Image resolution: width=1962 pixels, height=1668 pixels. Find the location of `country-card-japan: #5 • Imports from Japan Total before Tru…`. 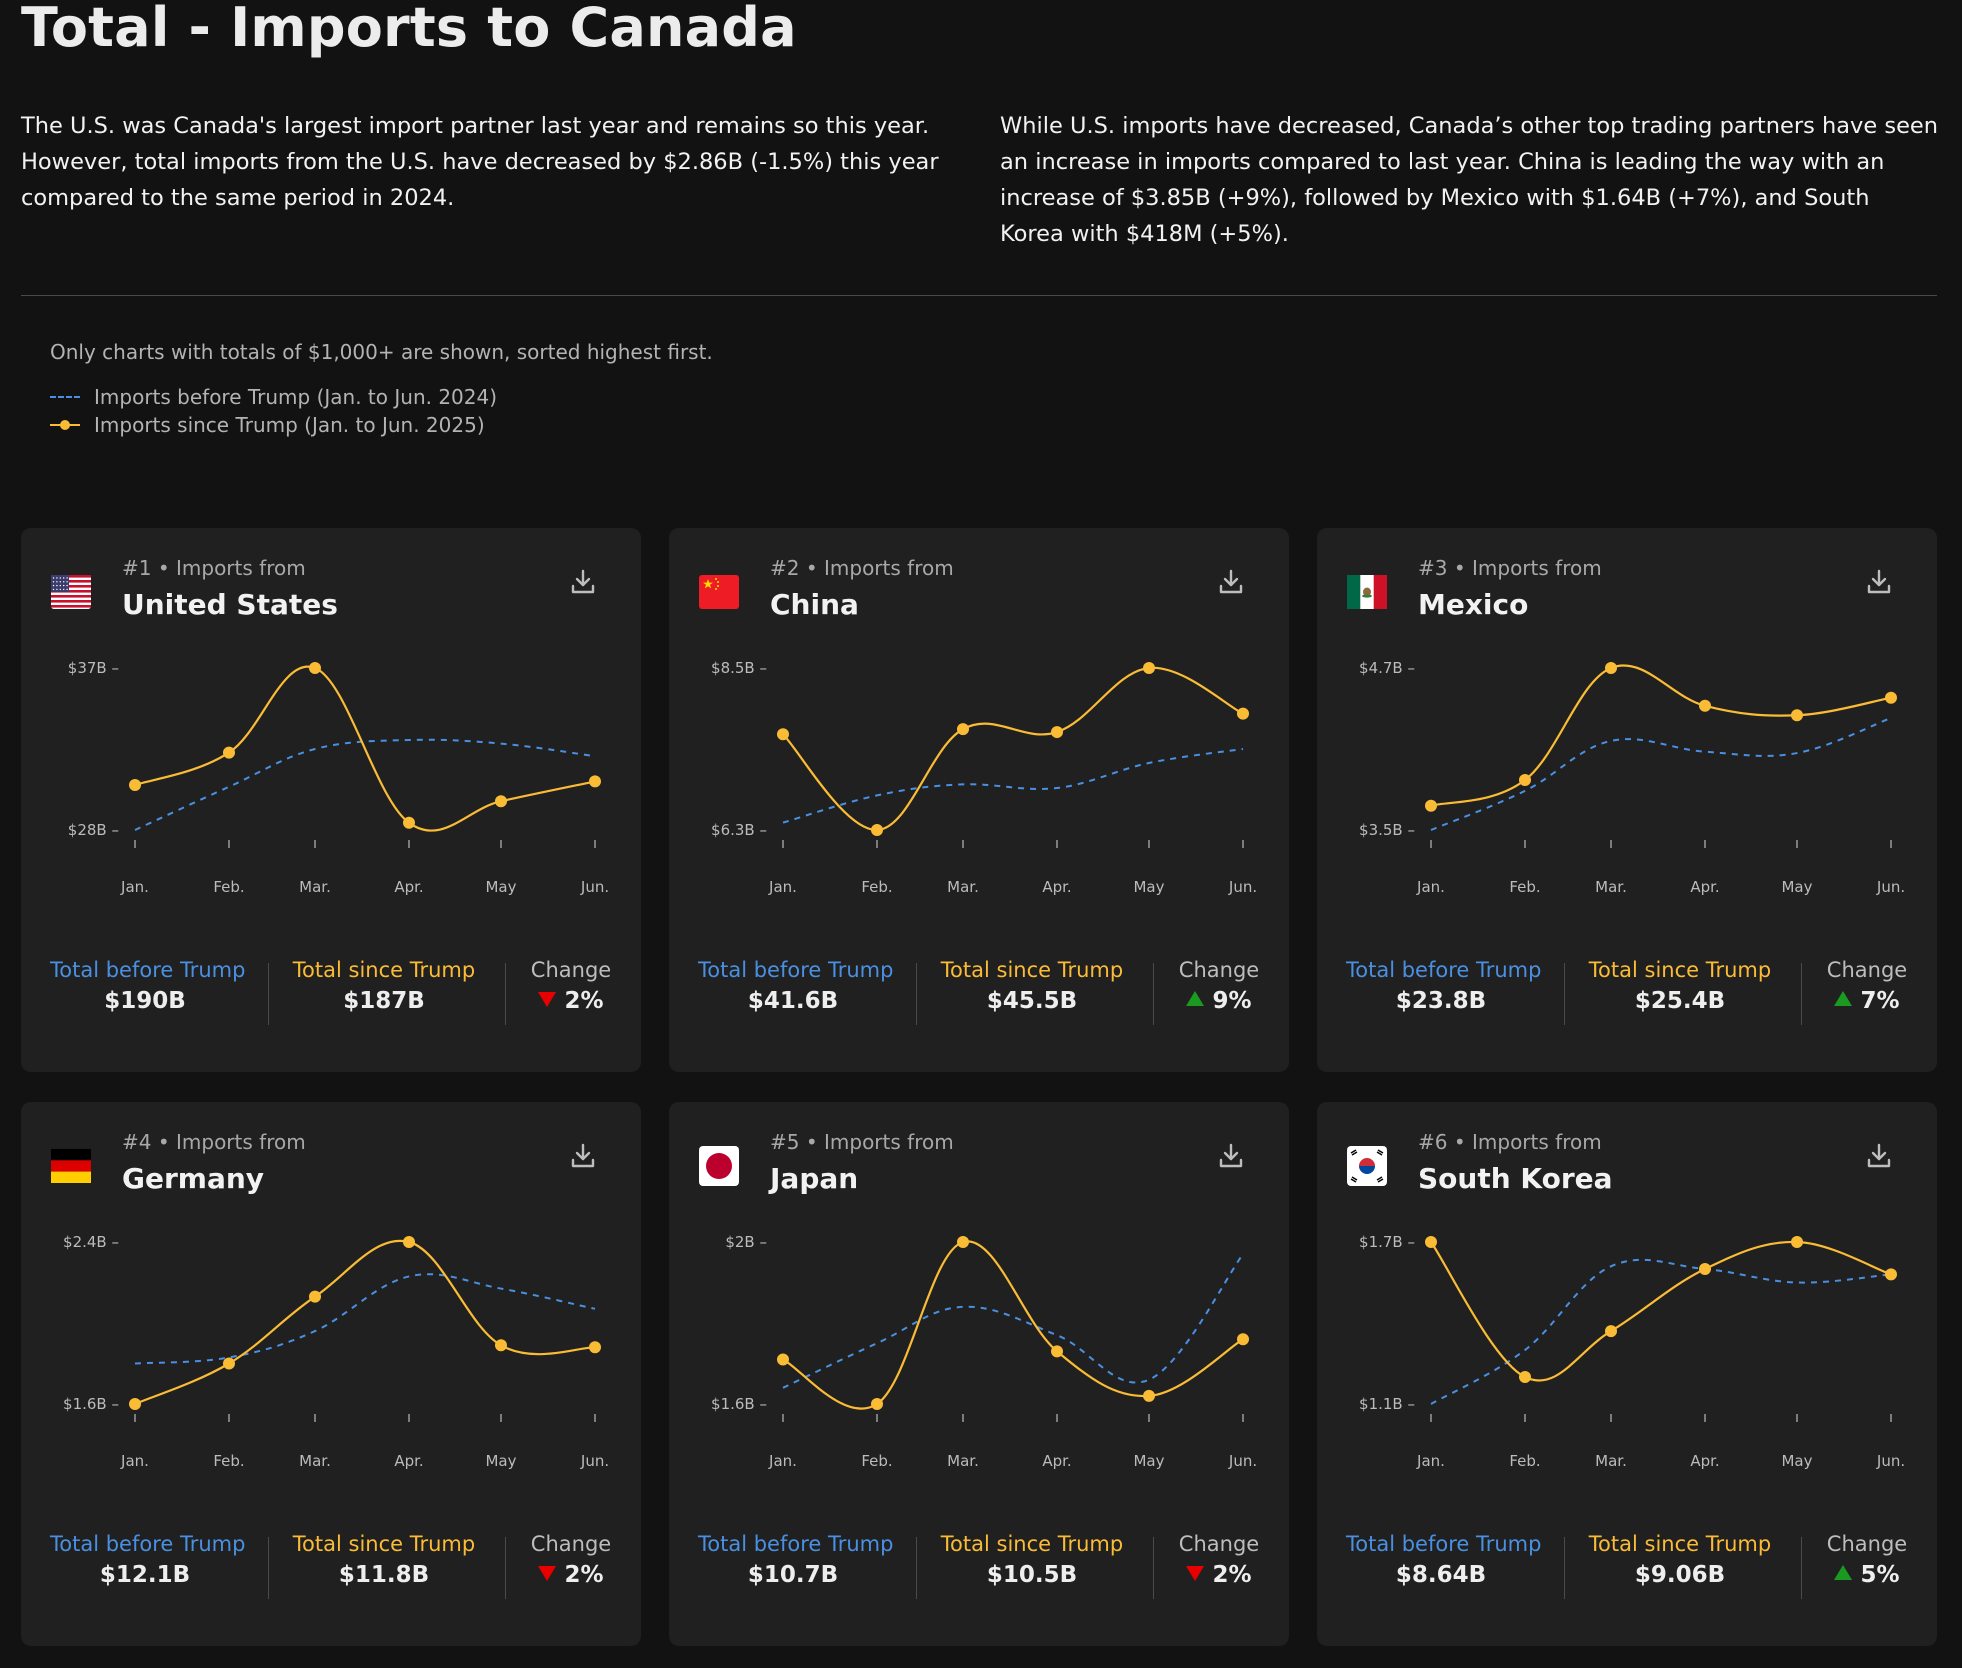

country-card-japan: #5 • Imports from Japan Total before Tru… is located at coordinates (979, 1374).